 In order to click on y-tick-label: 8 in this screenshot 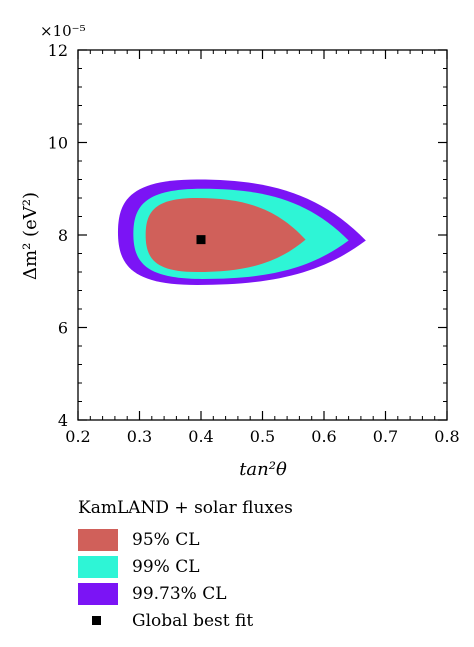, I will do `click(63, 235)`.